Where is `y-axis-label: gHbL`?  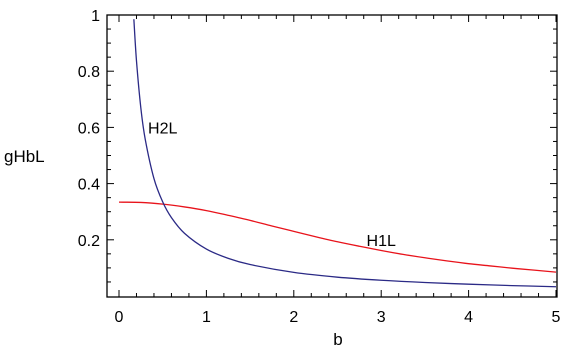
y-axis-label: gHbL is located at coordinates (24, 156).